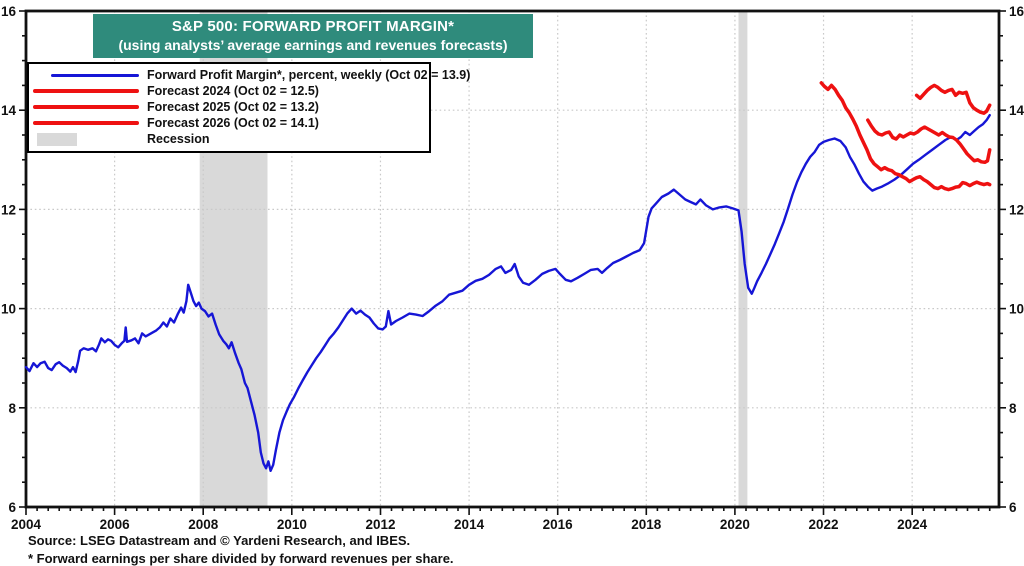 The image size is (1024, 566). Describe the element at coordinates (735, 524) in the screenshot. I see `xtick-label: 2020` at that location.